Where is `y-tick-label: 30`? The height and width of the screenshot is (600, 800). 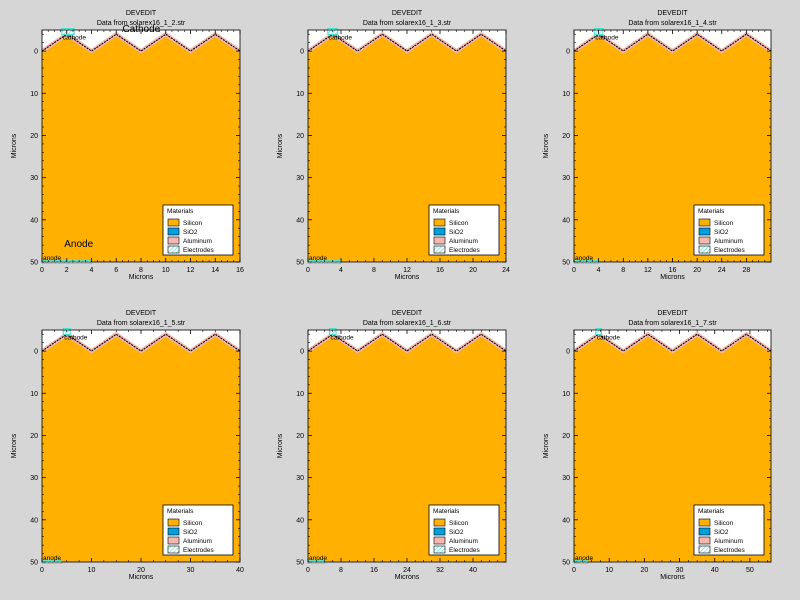
y-tick-label: 30 is located at coordinates (300, 478).